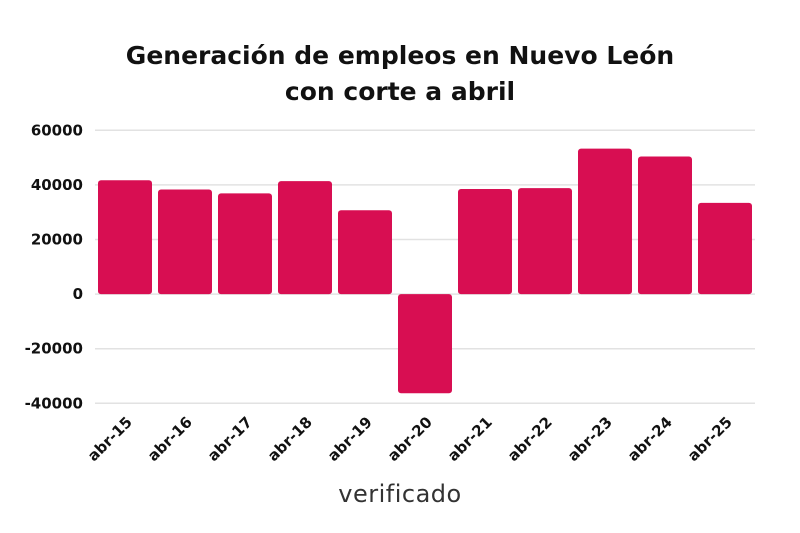 The height and width of the screenshot is (533, 800). What do you see at coordinates (530, 439) in the screenshot?
I see `x-tick-label: abr-22` at bounding box center [530, 439].